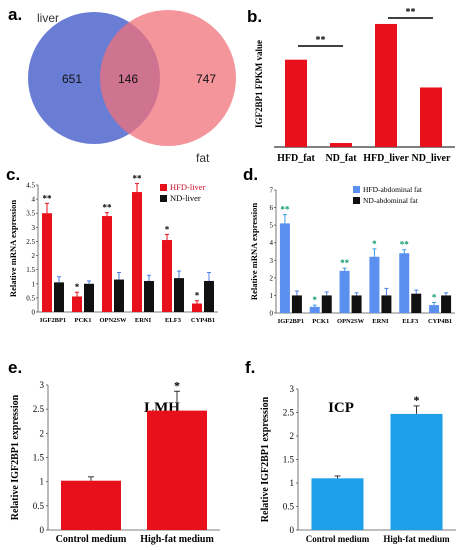  What do you see at coordinates (440, 321) in the screenshot?
I see `d-x-tick-CYP4B1: CYP4B1` at bounding box center [440, 321].